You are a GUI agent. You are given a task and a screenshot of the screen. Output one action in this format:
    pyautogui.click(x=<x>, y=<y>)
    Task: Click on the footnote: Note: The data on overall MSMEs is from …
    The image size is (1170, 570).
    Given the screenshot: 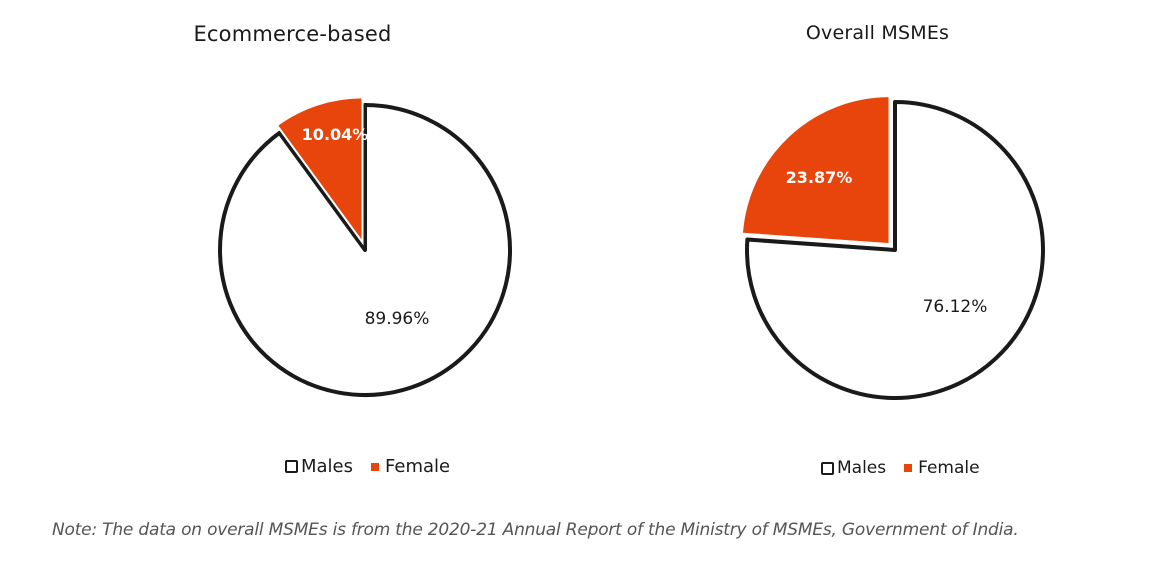 What is the action you would take?
    pyautogui.click(x=535, y=530)
    